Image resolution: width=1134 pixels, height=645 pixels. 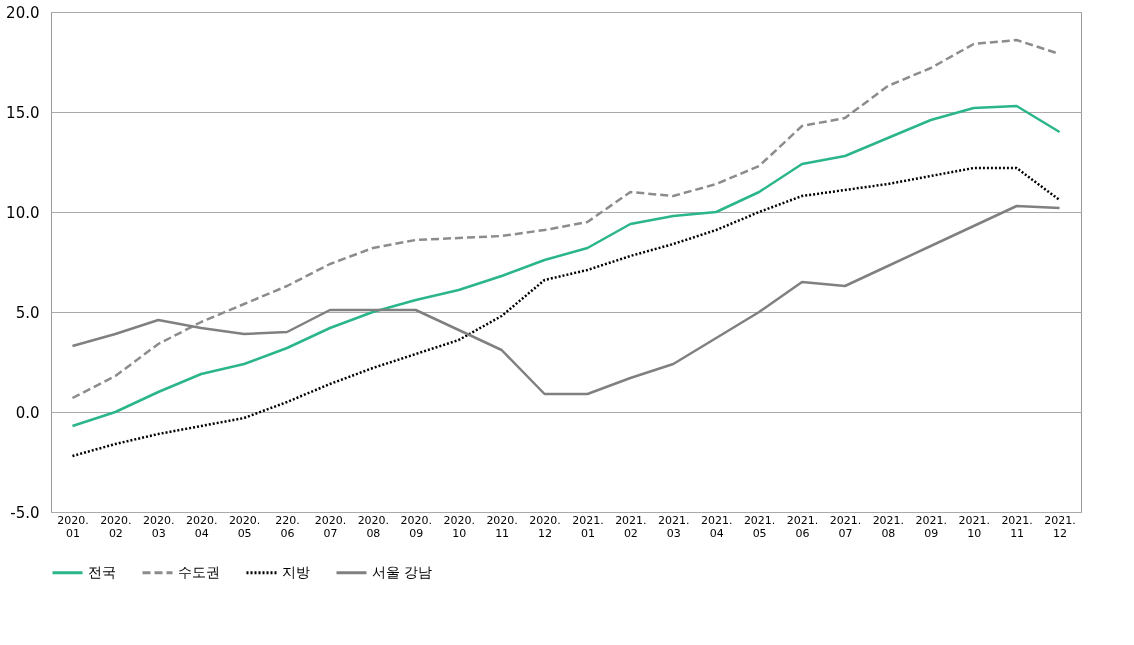 I want to click on x-tick-label: 2021. 11, so click(x=1017, y=526).